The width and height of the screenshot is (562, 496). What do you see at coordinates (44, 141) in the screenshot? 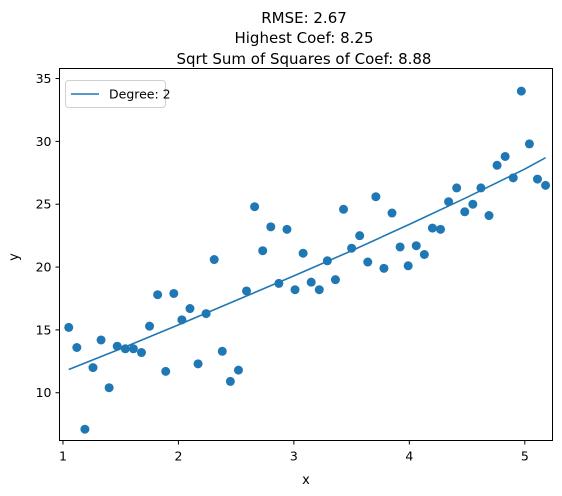
I see `y-tick-label: 30` at bounding box center [44, 141].